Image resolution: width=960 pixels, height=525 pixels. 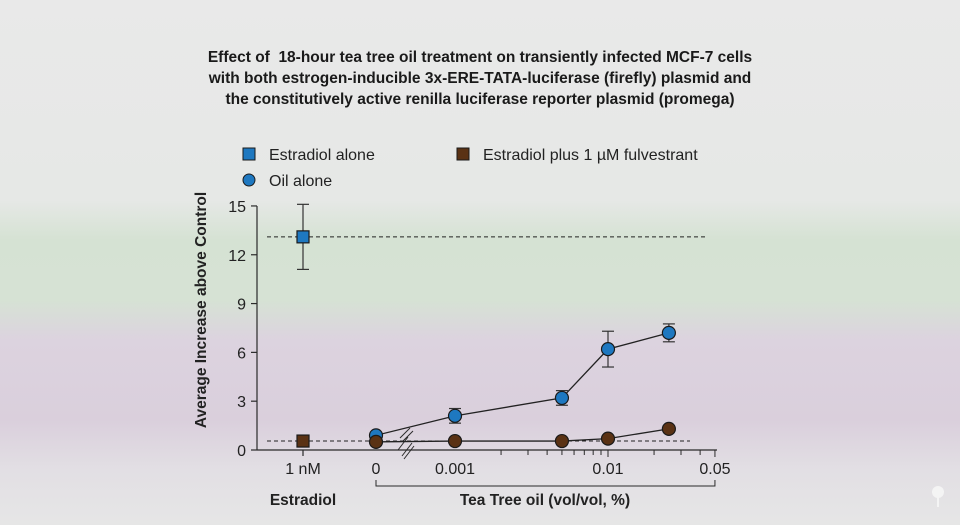 I want to click on x-tick-label: 0.001, so click(x=455, y=469).